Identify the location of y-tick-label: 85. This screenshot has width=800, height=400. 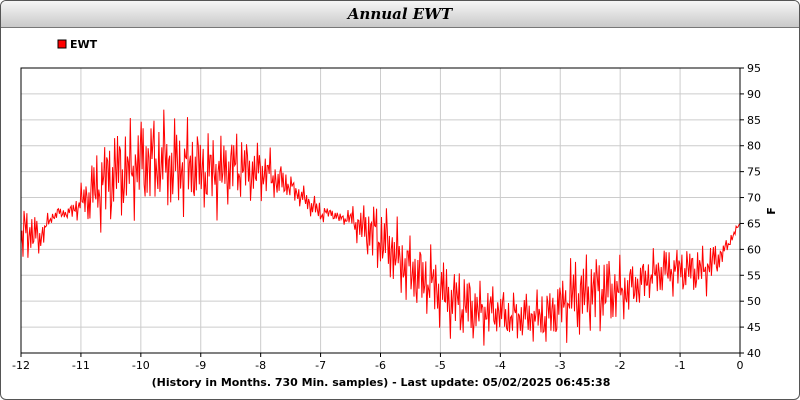
(754, 120).